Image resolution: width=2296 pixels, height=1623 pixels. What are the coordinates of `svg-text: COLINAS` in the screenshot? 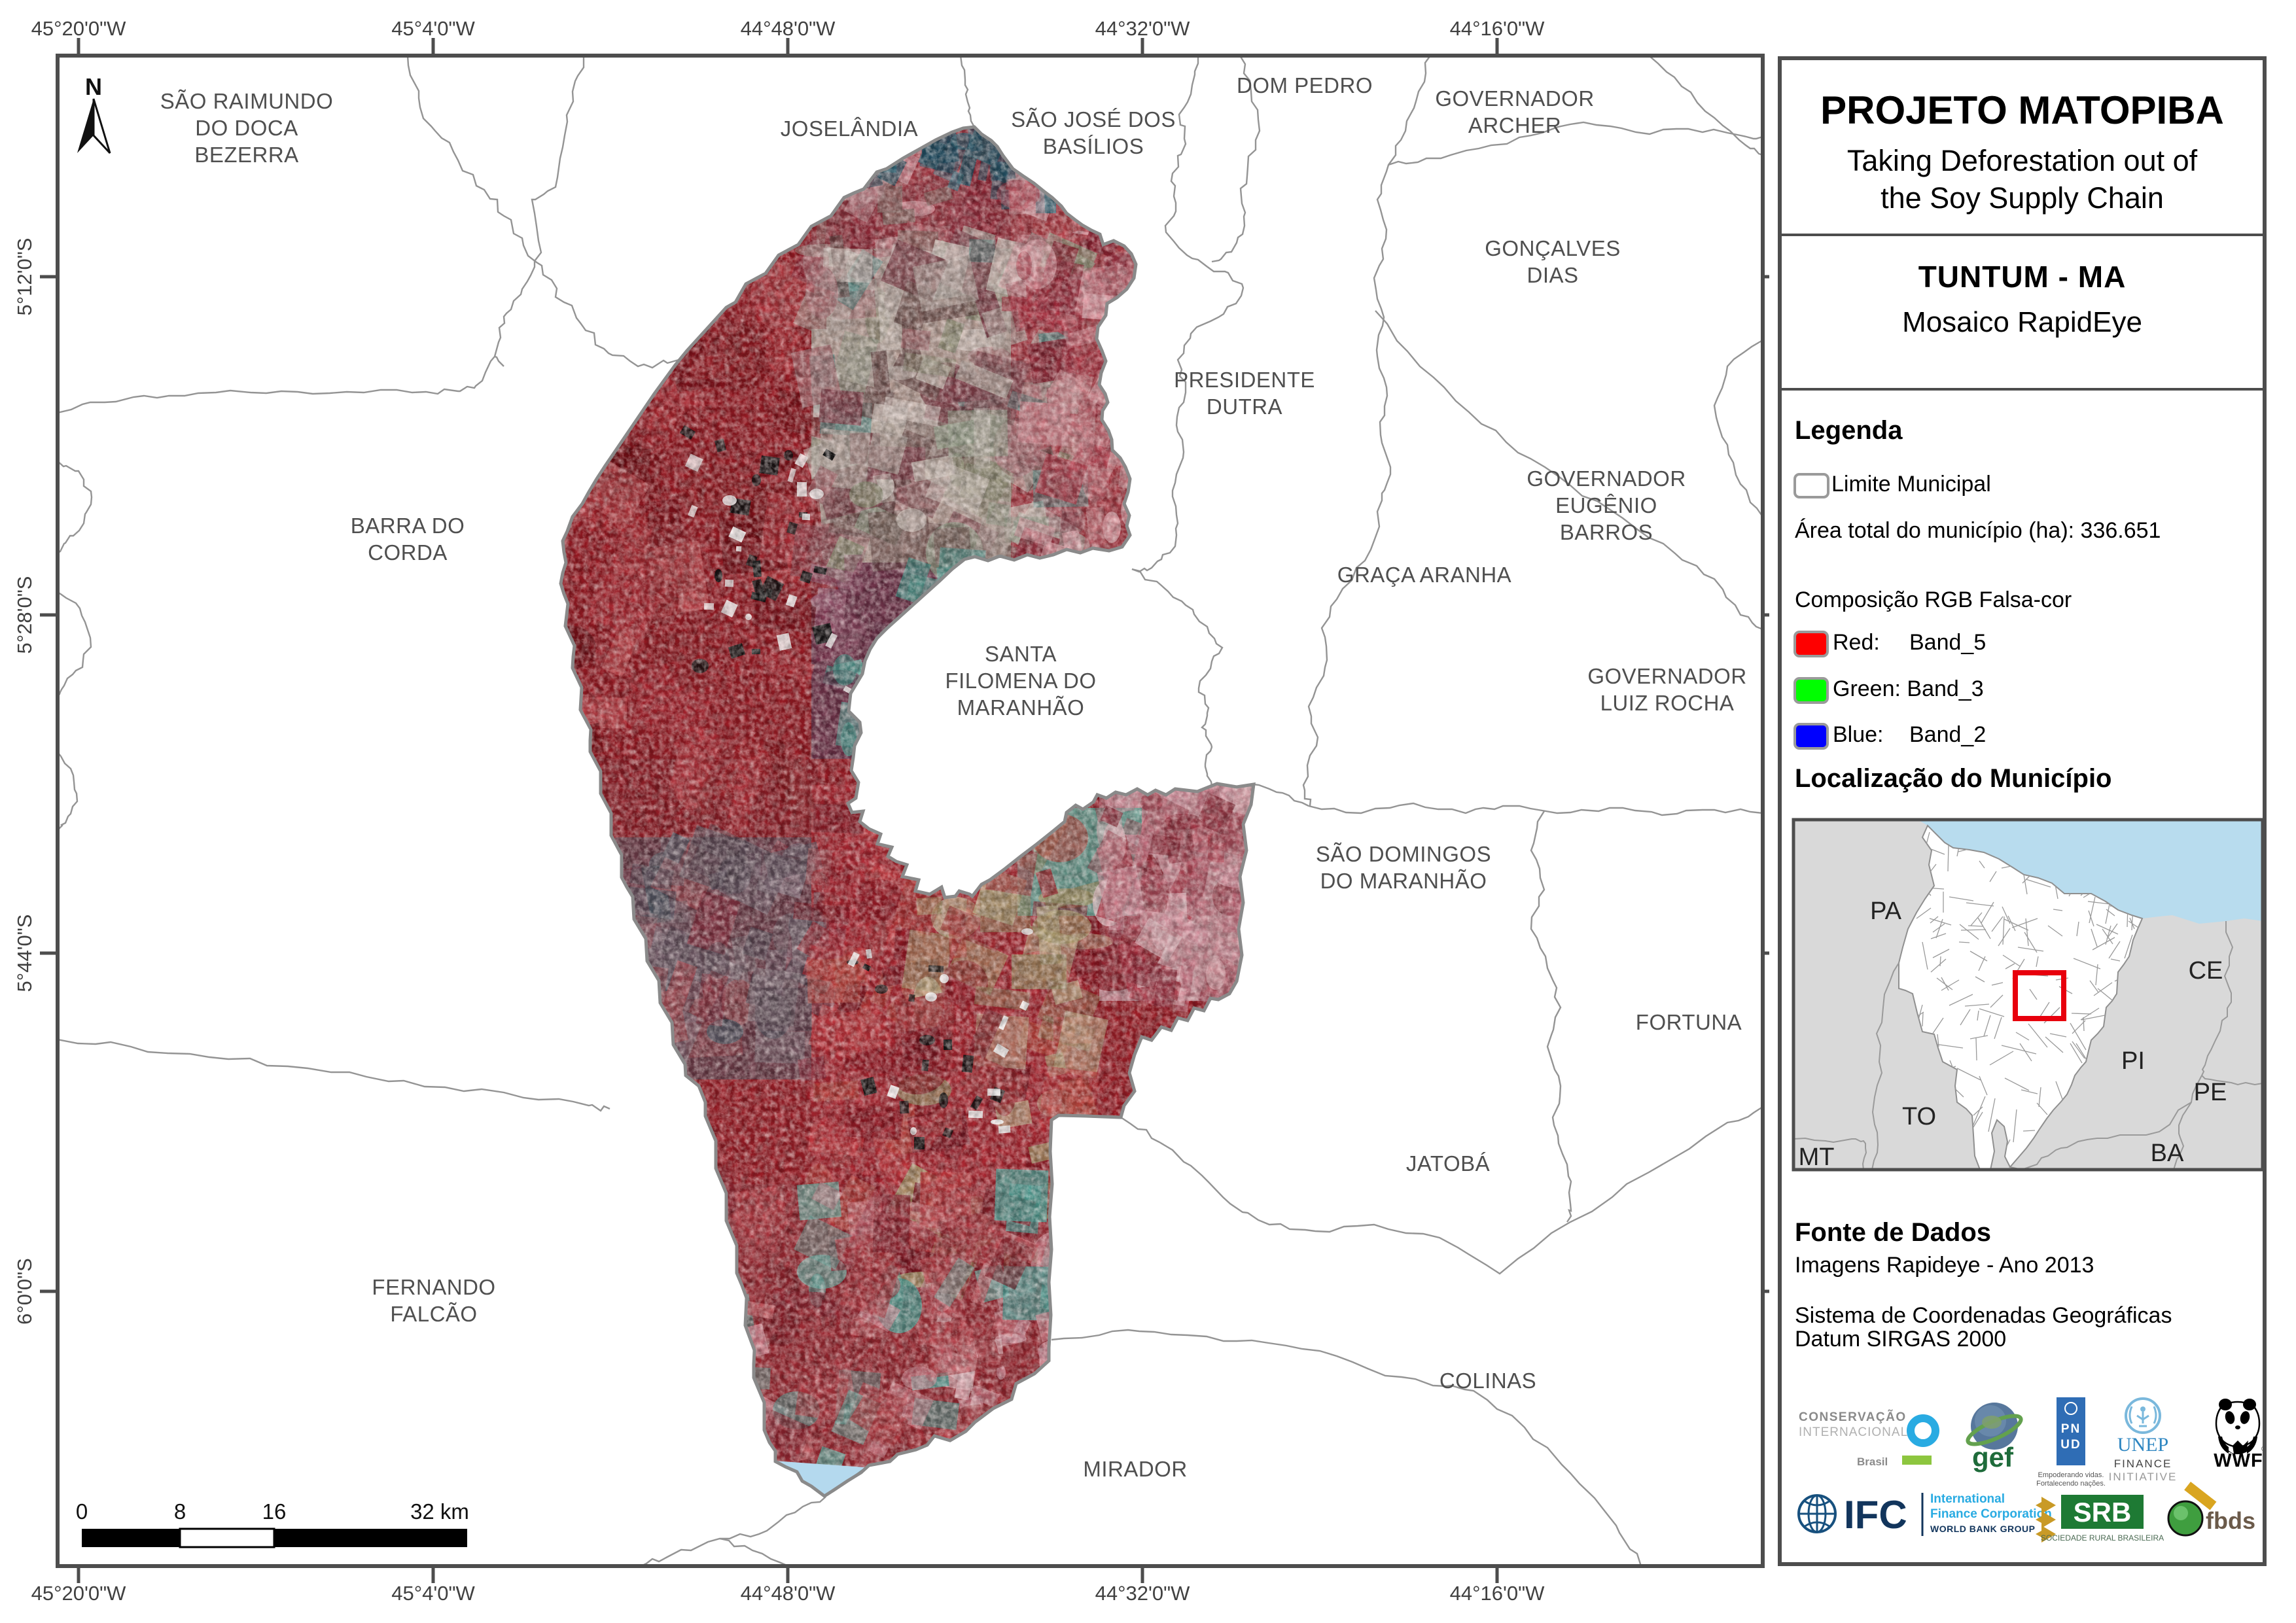 It's located at (1487, 1381).